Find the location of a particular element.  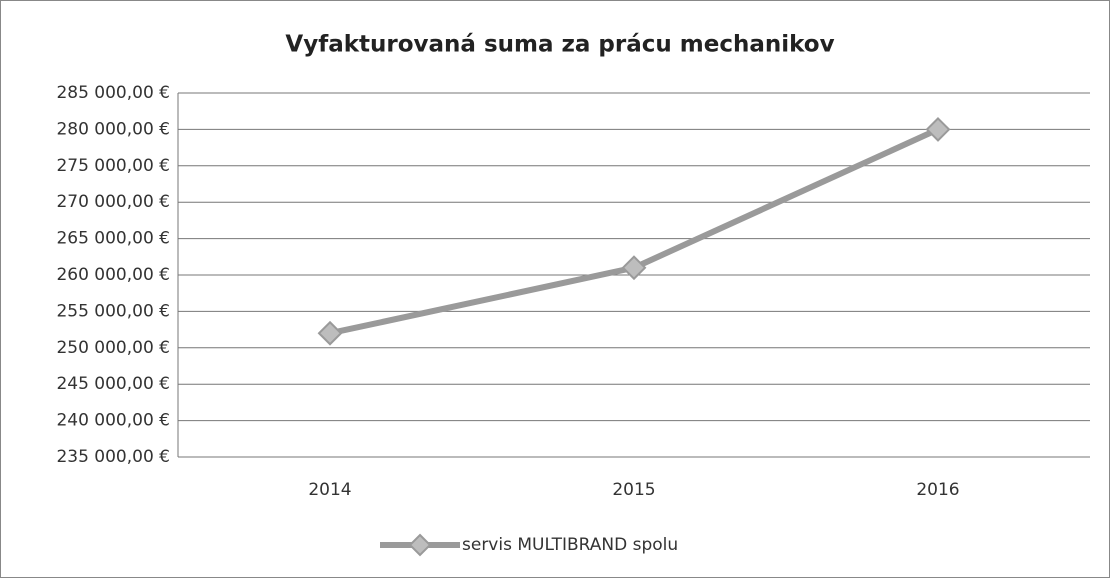

y-tick-label: 245 000,00 € is located at coordinates (113, 384).